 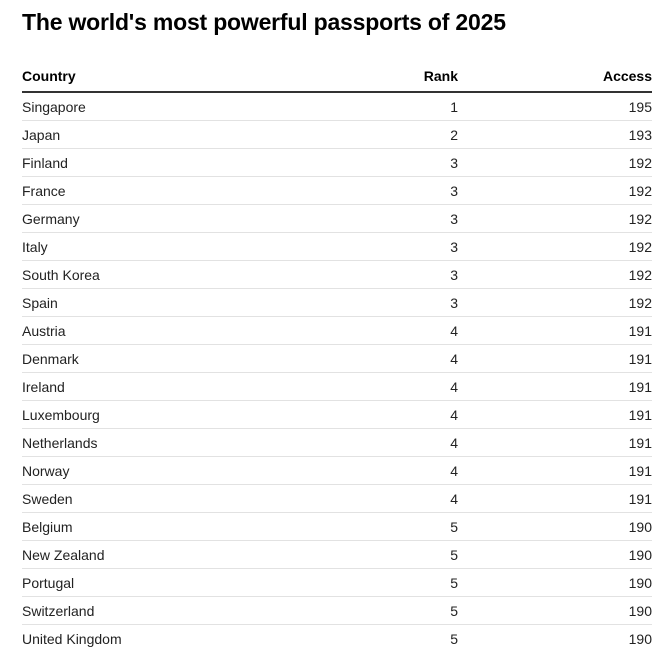 I want to click on table-row: Norway 4 191, so click(x=337, y=470).